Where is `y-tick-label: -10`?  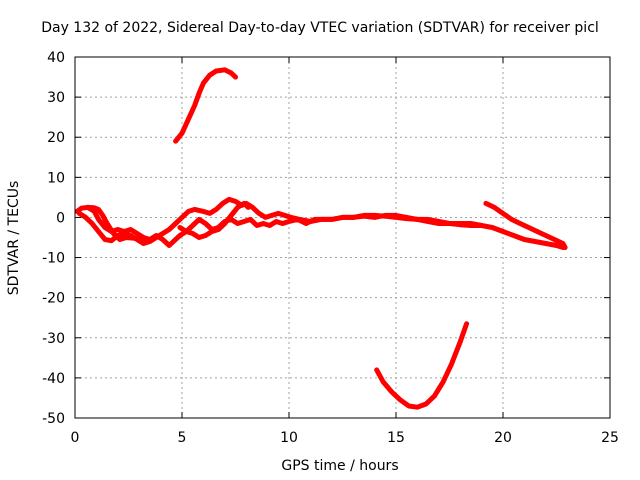 y-tick-label: -10 is located at coordinates (53, 259).